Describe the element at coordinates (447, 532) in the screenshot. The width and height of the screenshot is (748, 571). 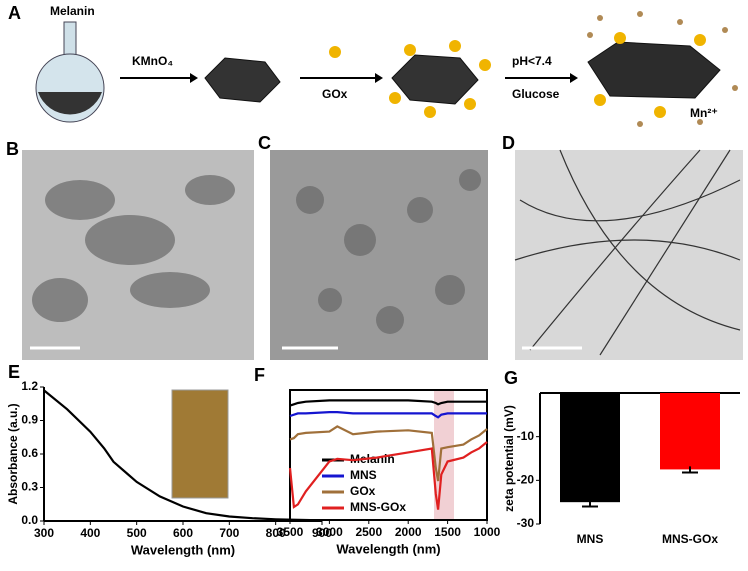
I see `x-tick-label: 1500` at that location.